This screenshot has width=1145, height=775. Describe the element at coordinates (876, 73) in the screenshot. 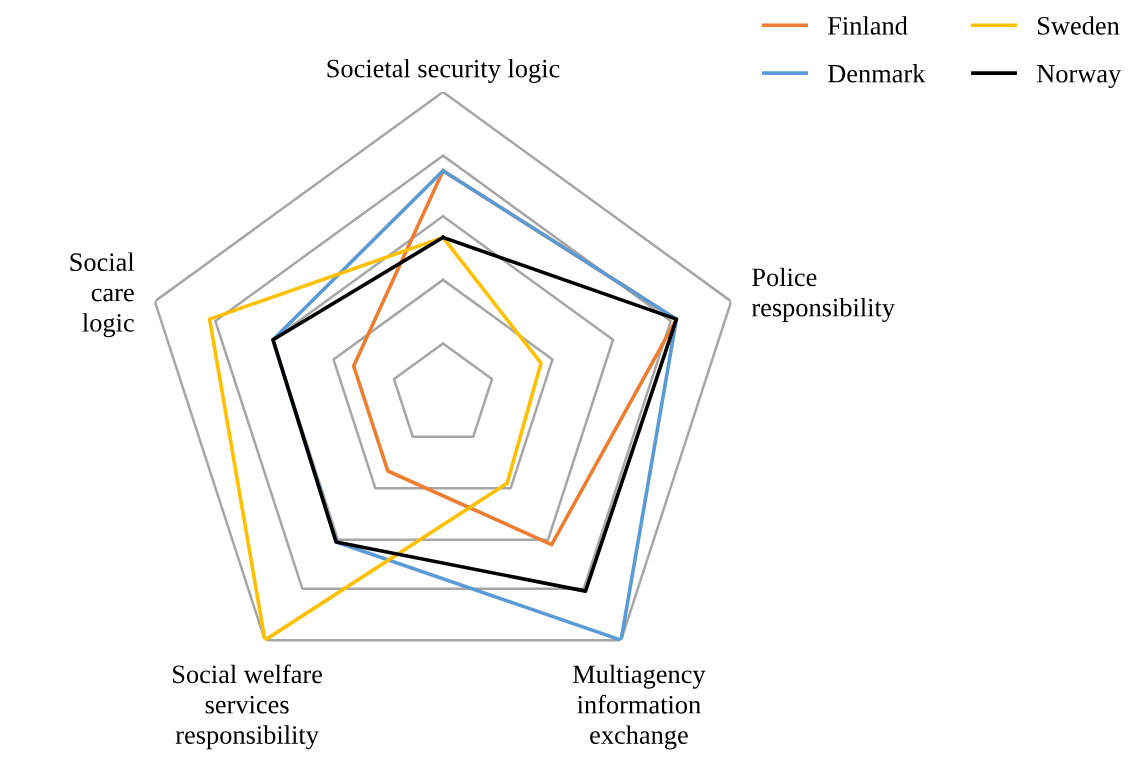

I see `legend-label: Denmark` at that location.